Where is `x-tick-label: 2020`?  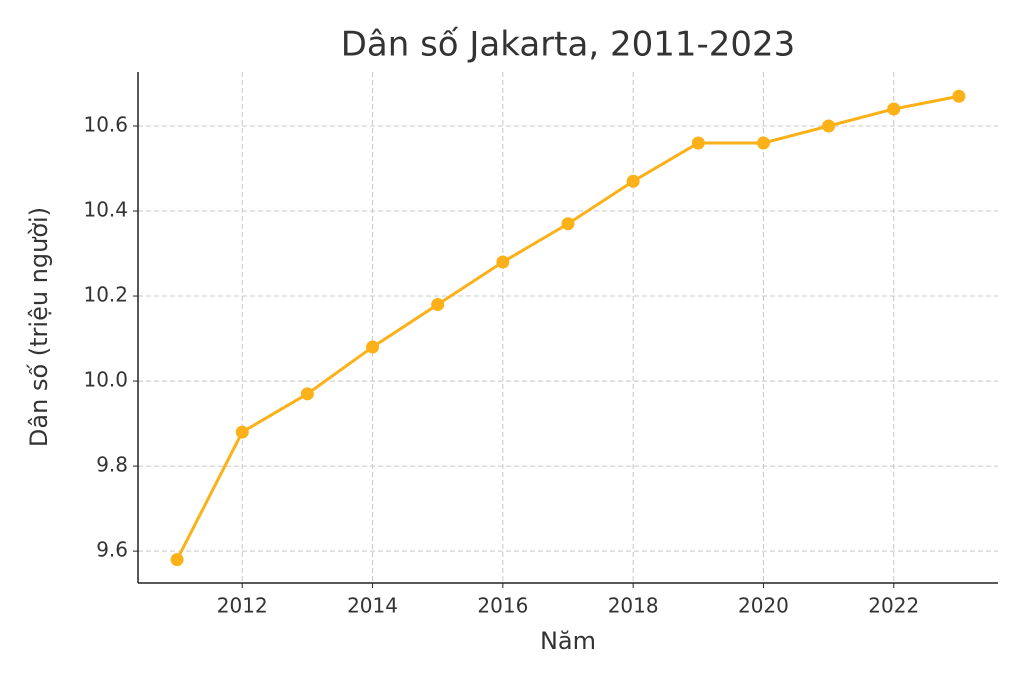
x-tick-label: 2020 is located at coordinates (763, 606).